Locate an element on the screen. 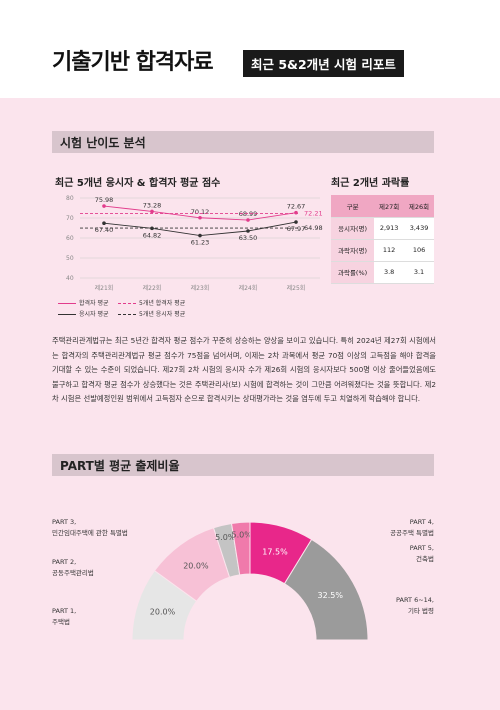 This screenshot has width=500, height=710. legend-item: 5개년 합격자 평균 is located at coordinates (151, 302).